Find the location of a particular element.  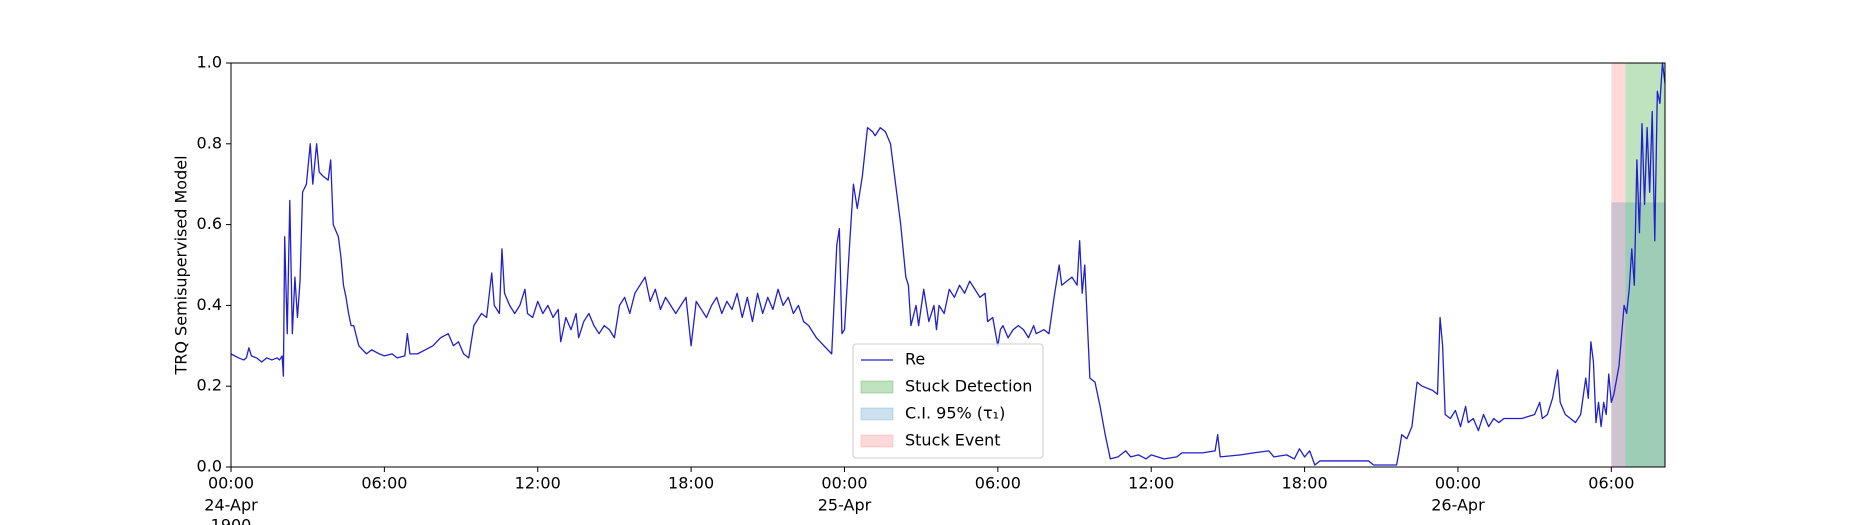

legend-label: Re is located at coordinates (915, 359).